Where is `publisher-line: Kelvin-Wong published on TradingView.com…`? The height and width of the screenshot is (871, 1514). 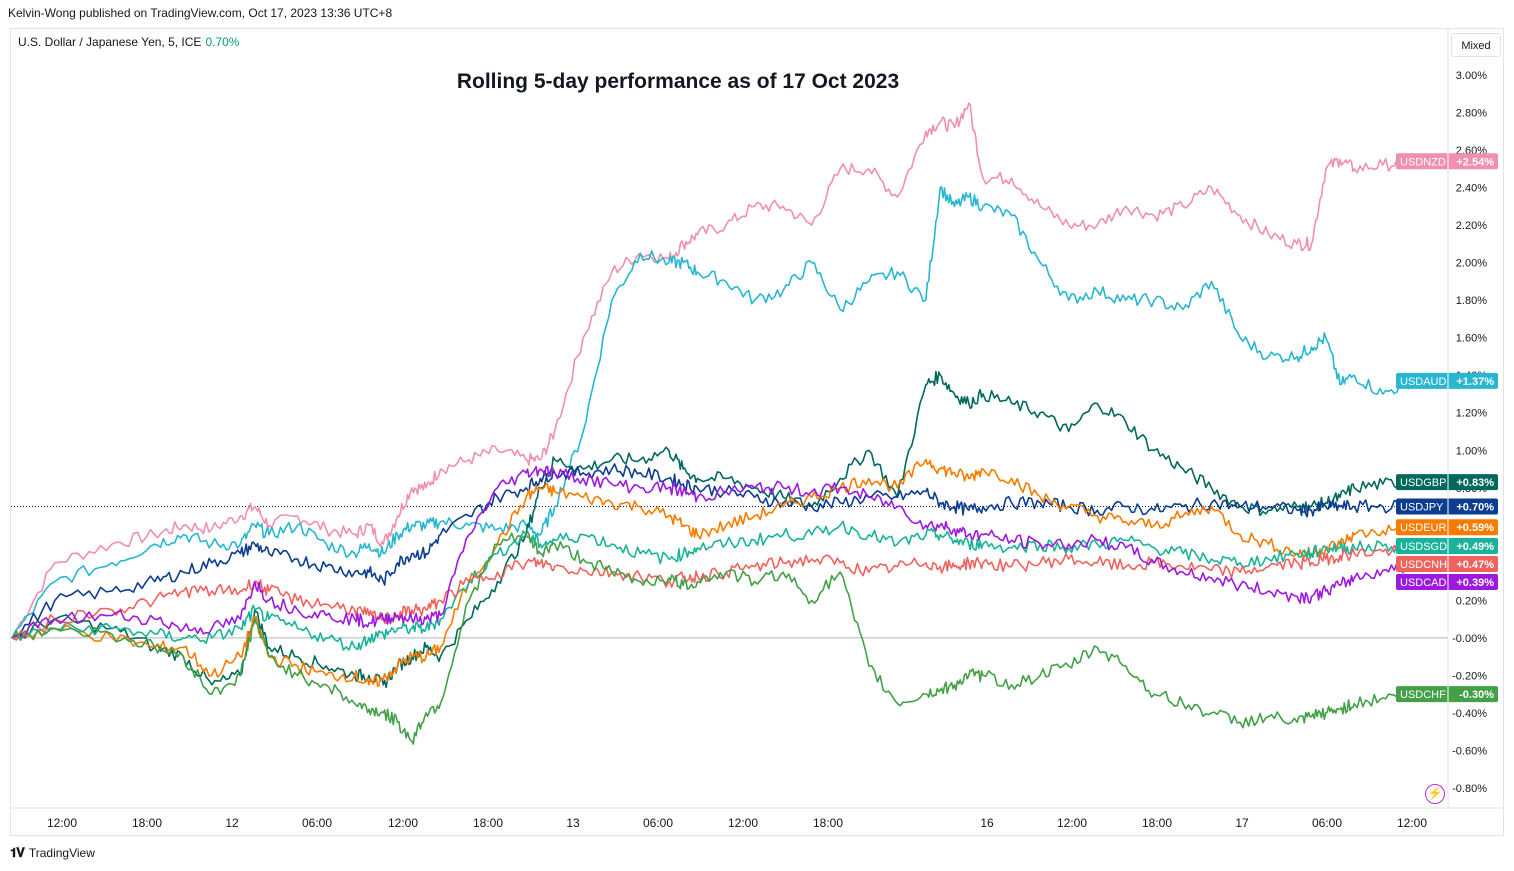
publisher-line: Kelvin-Wong published on TradingView.com… is located at coordinates (200, 13).